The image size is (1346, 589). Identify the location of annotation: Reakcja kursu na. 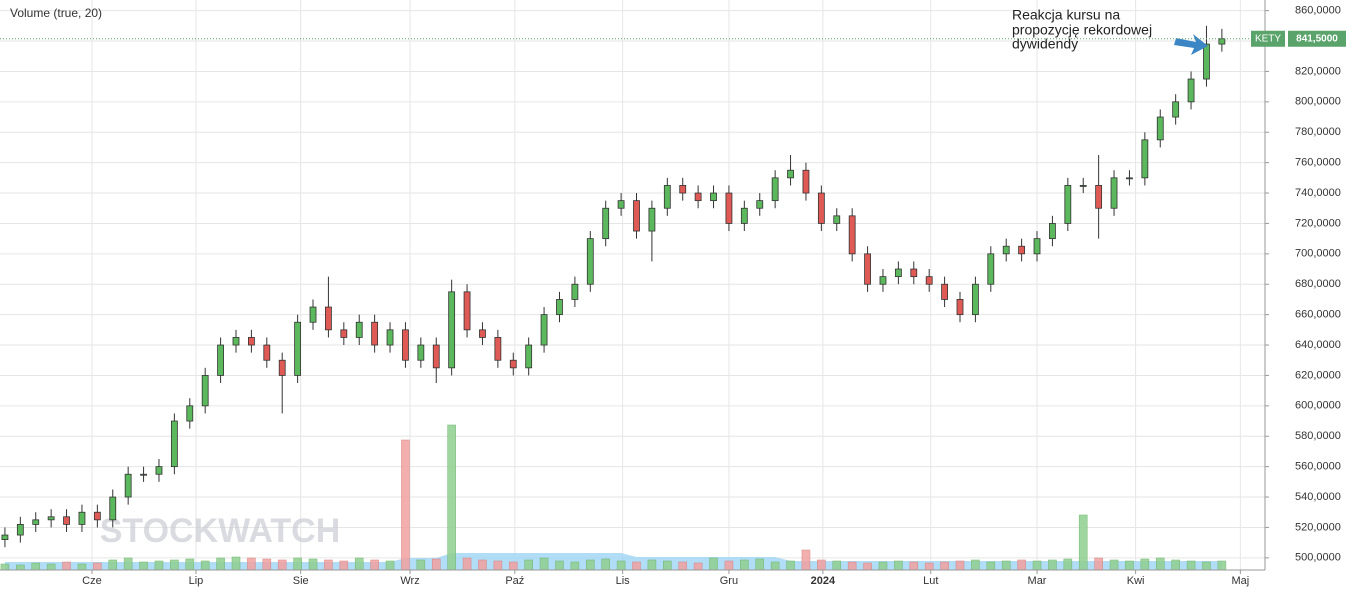
(1066, 15).